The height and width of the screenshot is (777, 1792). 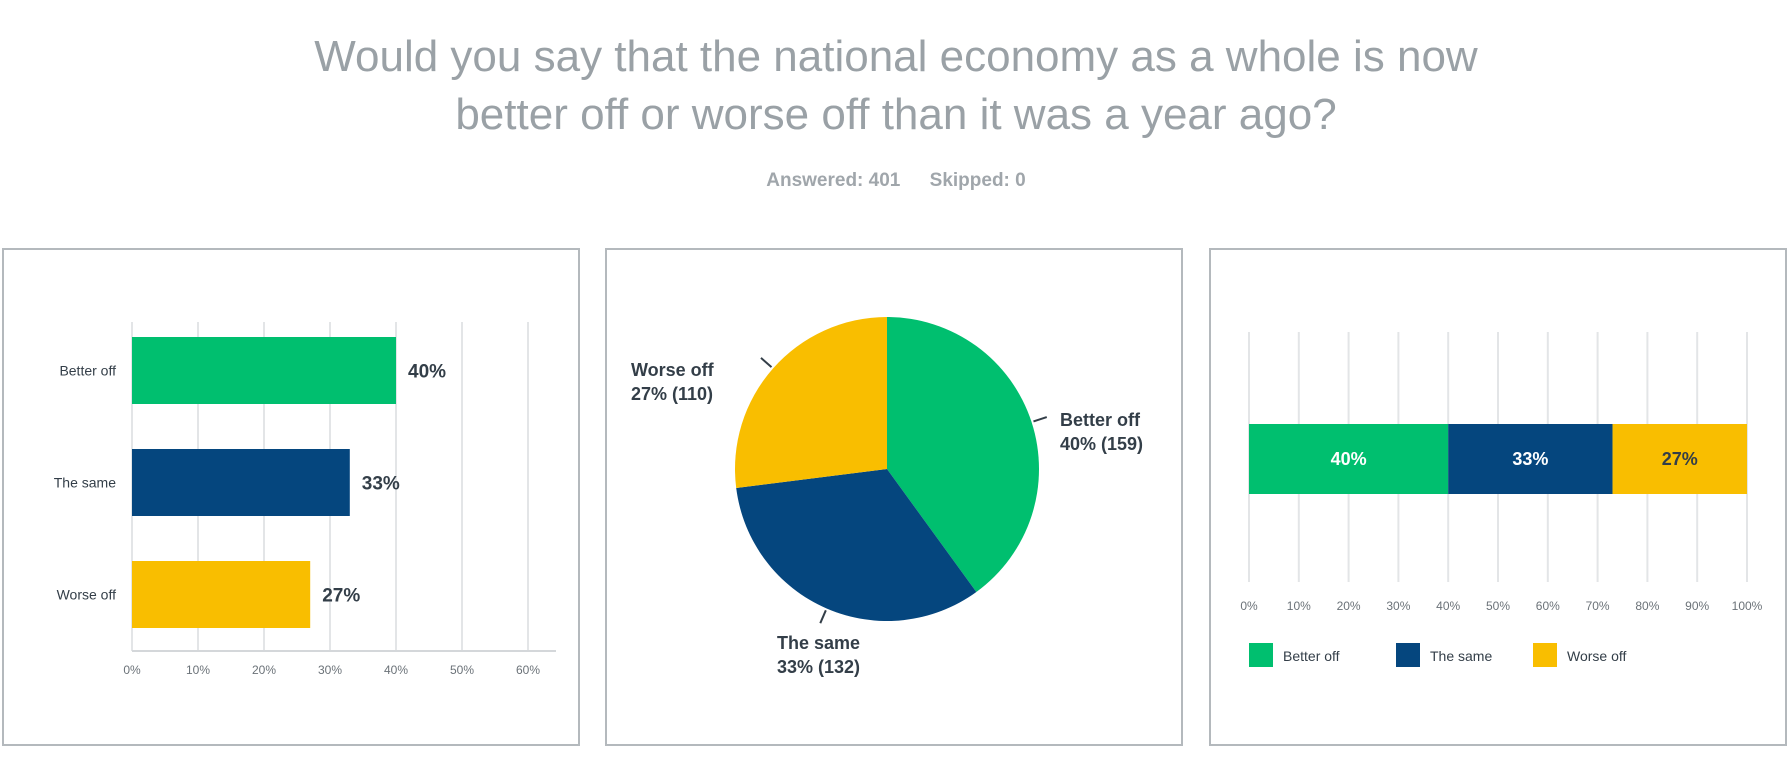 I want to click on legend-swatch-the-same, so click(x=1408, y=655).